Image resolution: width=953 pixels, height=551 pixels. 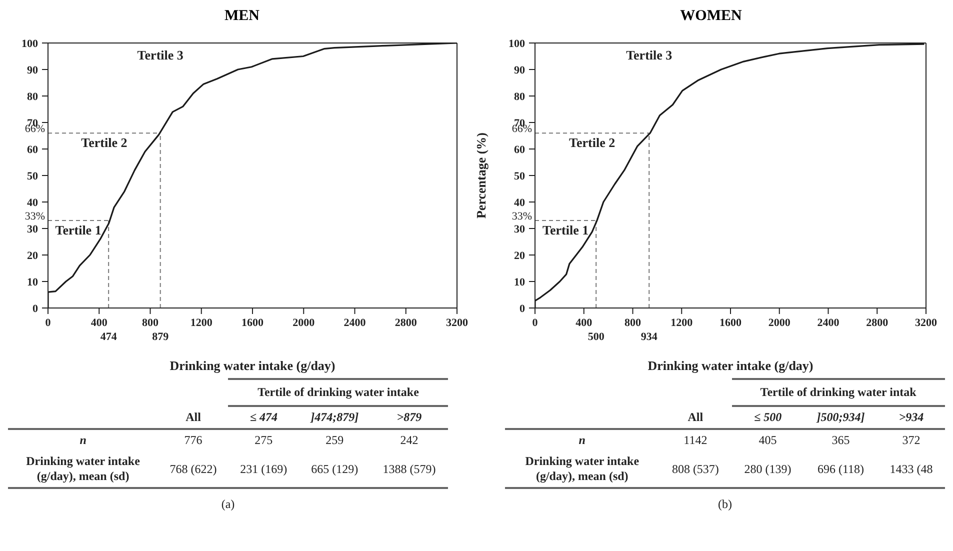 I want to click on text: 259, so click(x=334, y=440).